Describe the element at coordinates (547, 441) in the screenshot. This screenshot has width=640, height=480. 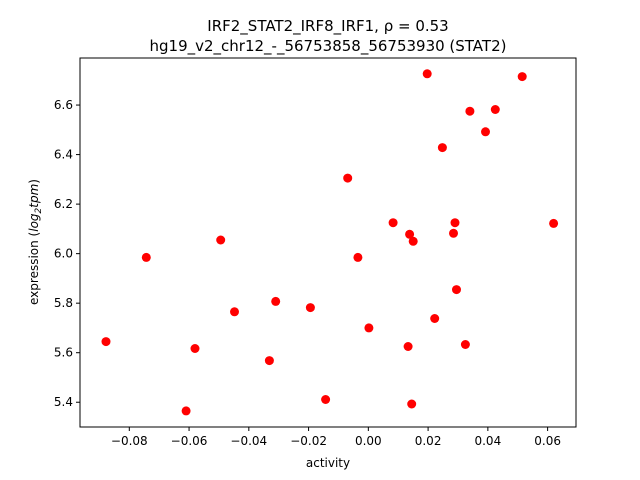
I see `x-tick-label: 0.06` at that location.